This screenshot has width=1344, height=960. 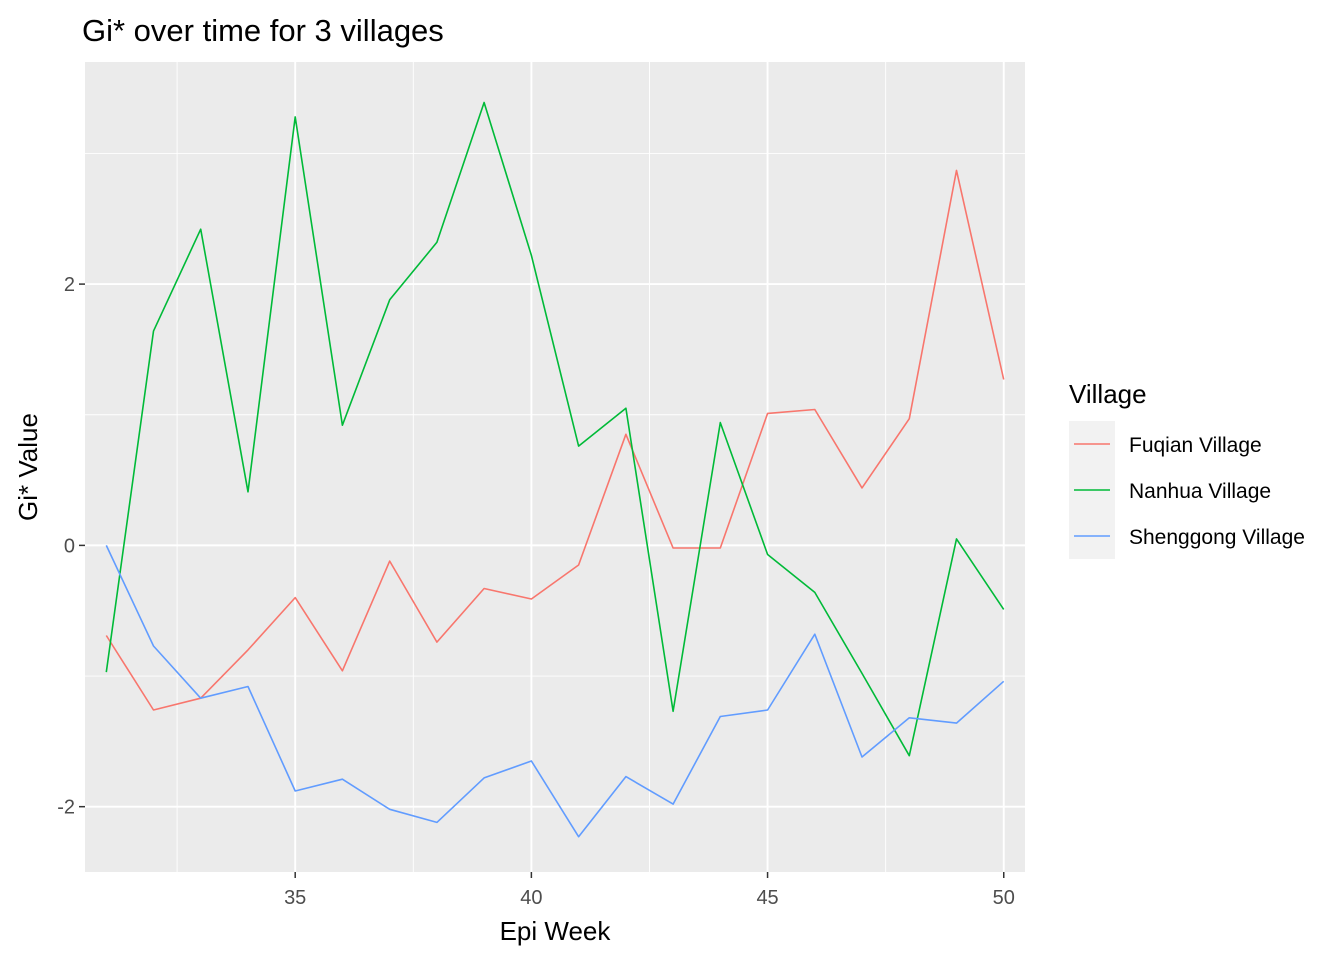 I want to click on legend-label-fuqian-village: Fuqian Village, so click(x=1195, y=445).